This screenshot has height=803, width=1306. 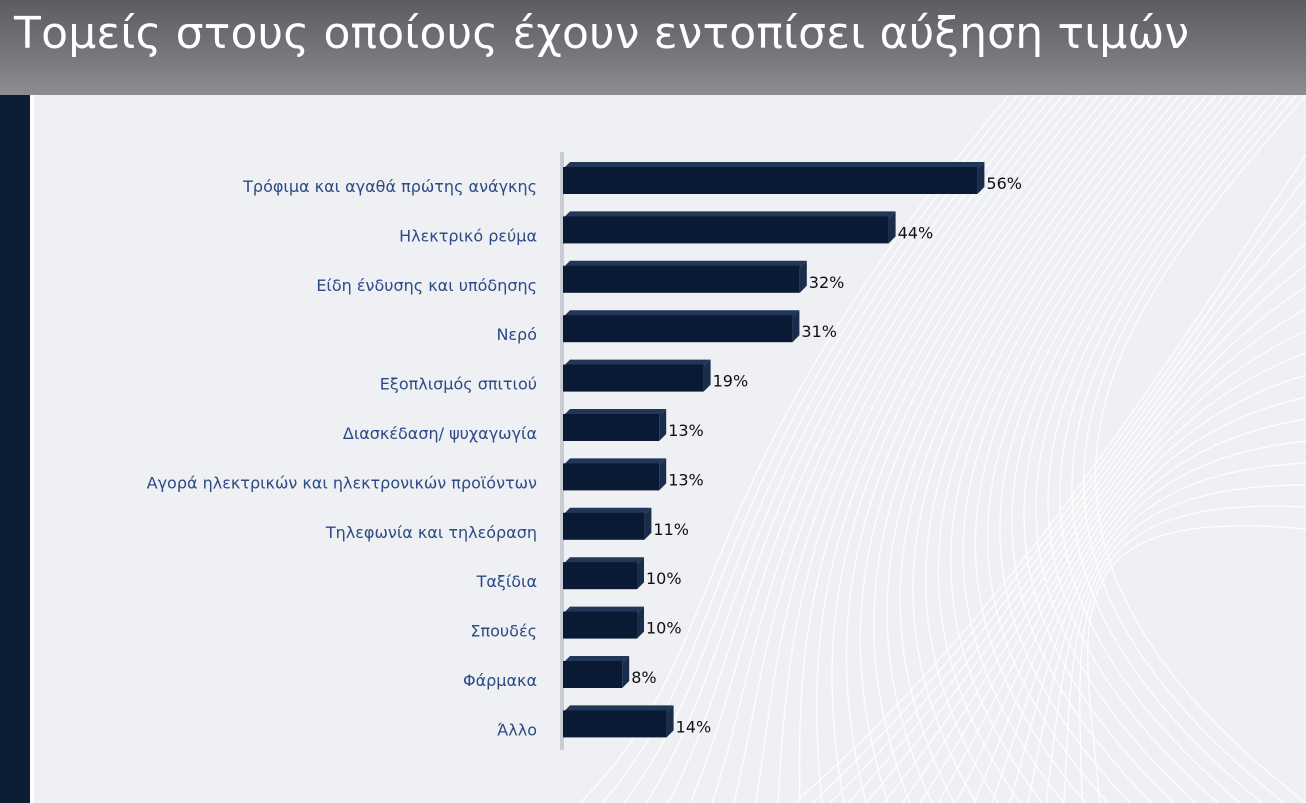 I want to click on category-label: Άλλο, so click(x=517, y=729).